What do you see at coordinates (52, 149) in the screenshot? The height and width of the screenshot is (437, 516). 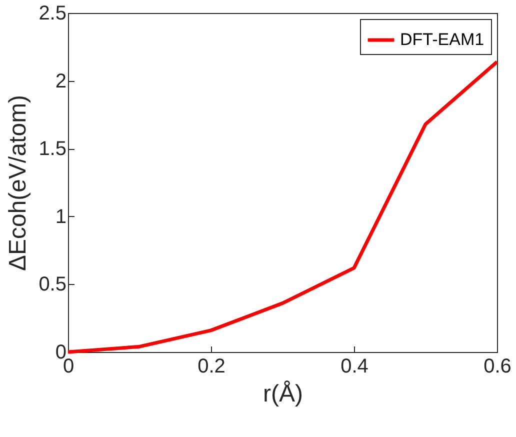 I see `y-tick-label: 1.5` at bounding box center [52, 149].